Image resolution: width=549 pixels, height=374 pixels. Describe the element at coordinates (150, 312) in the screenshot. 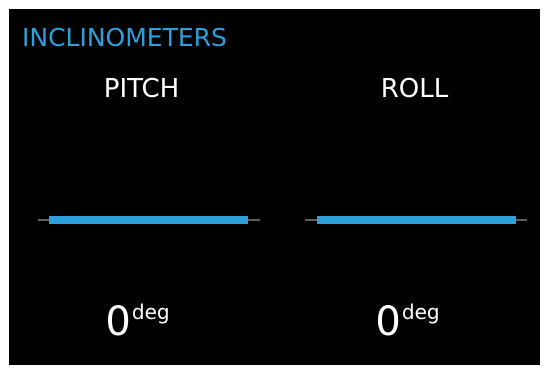

I see `pitch-unit: deg` at that location.